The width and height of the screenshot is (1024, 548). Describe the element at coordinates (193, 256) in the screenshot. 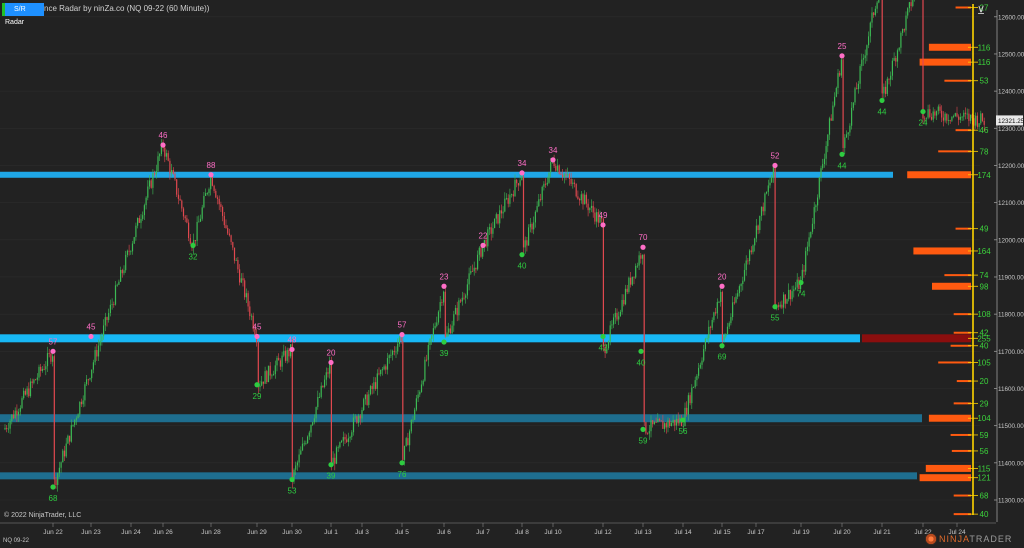

I see `swing-low-label: 32` at that location.